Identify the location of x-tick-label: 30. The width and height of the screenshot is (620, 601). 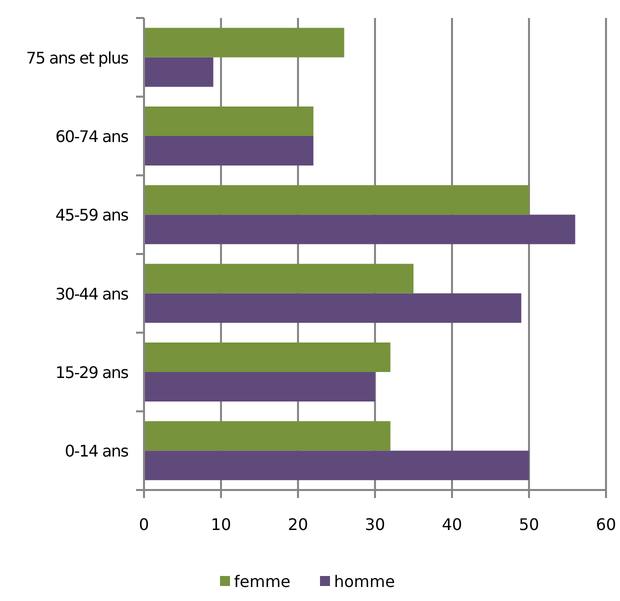
(375, 524).